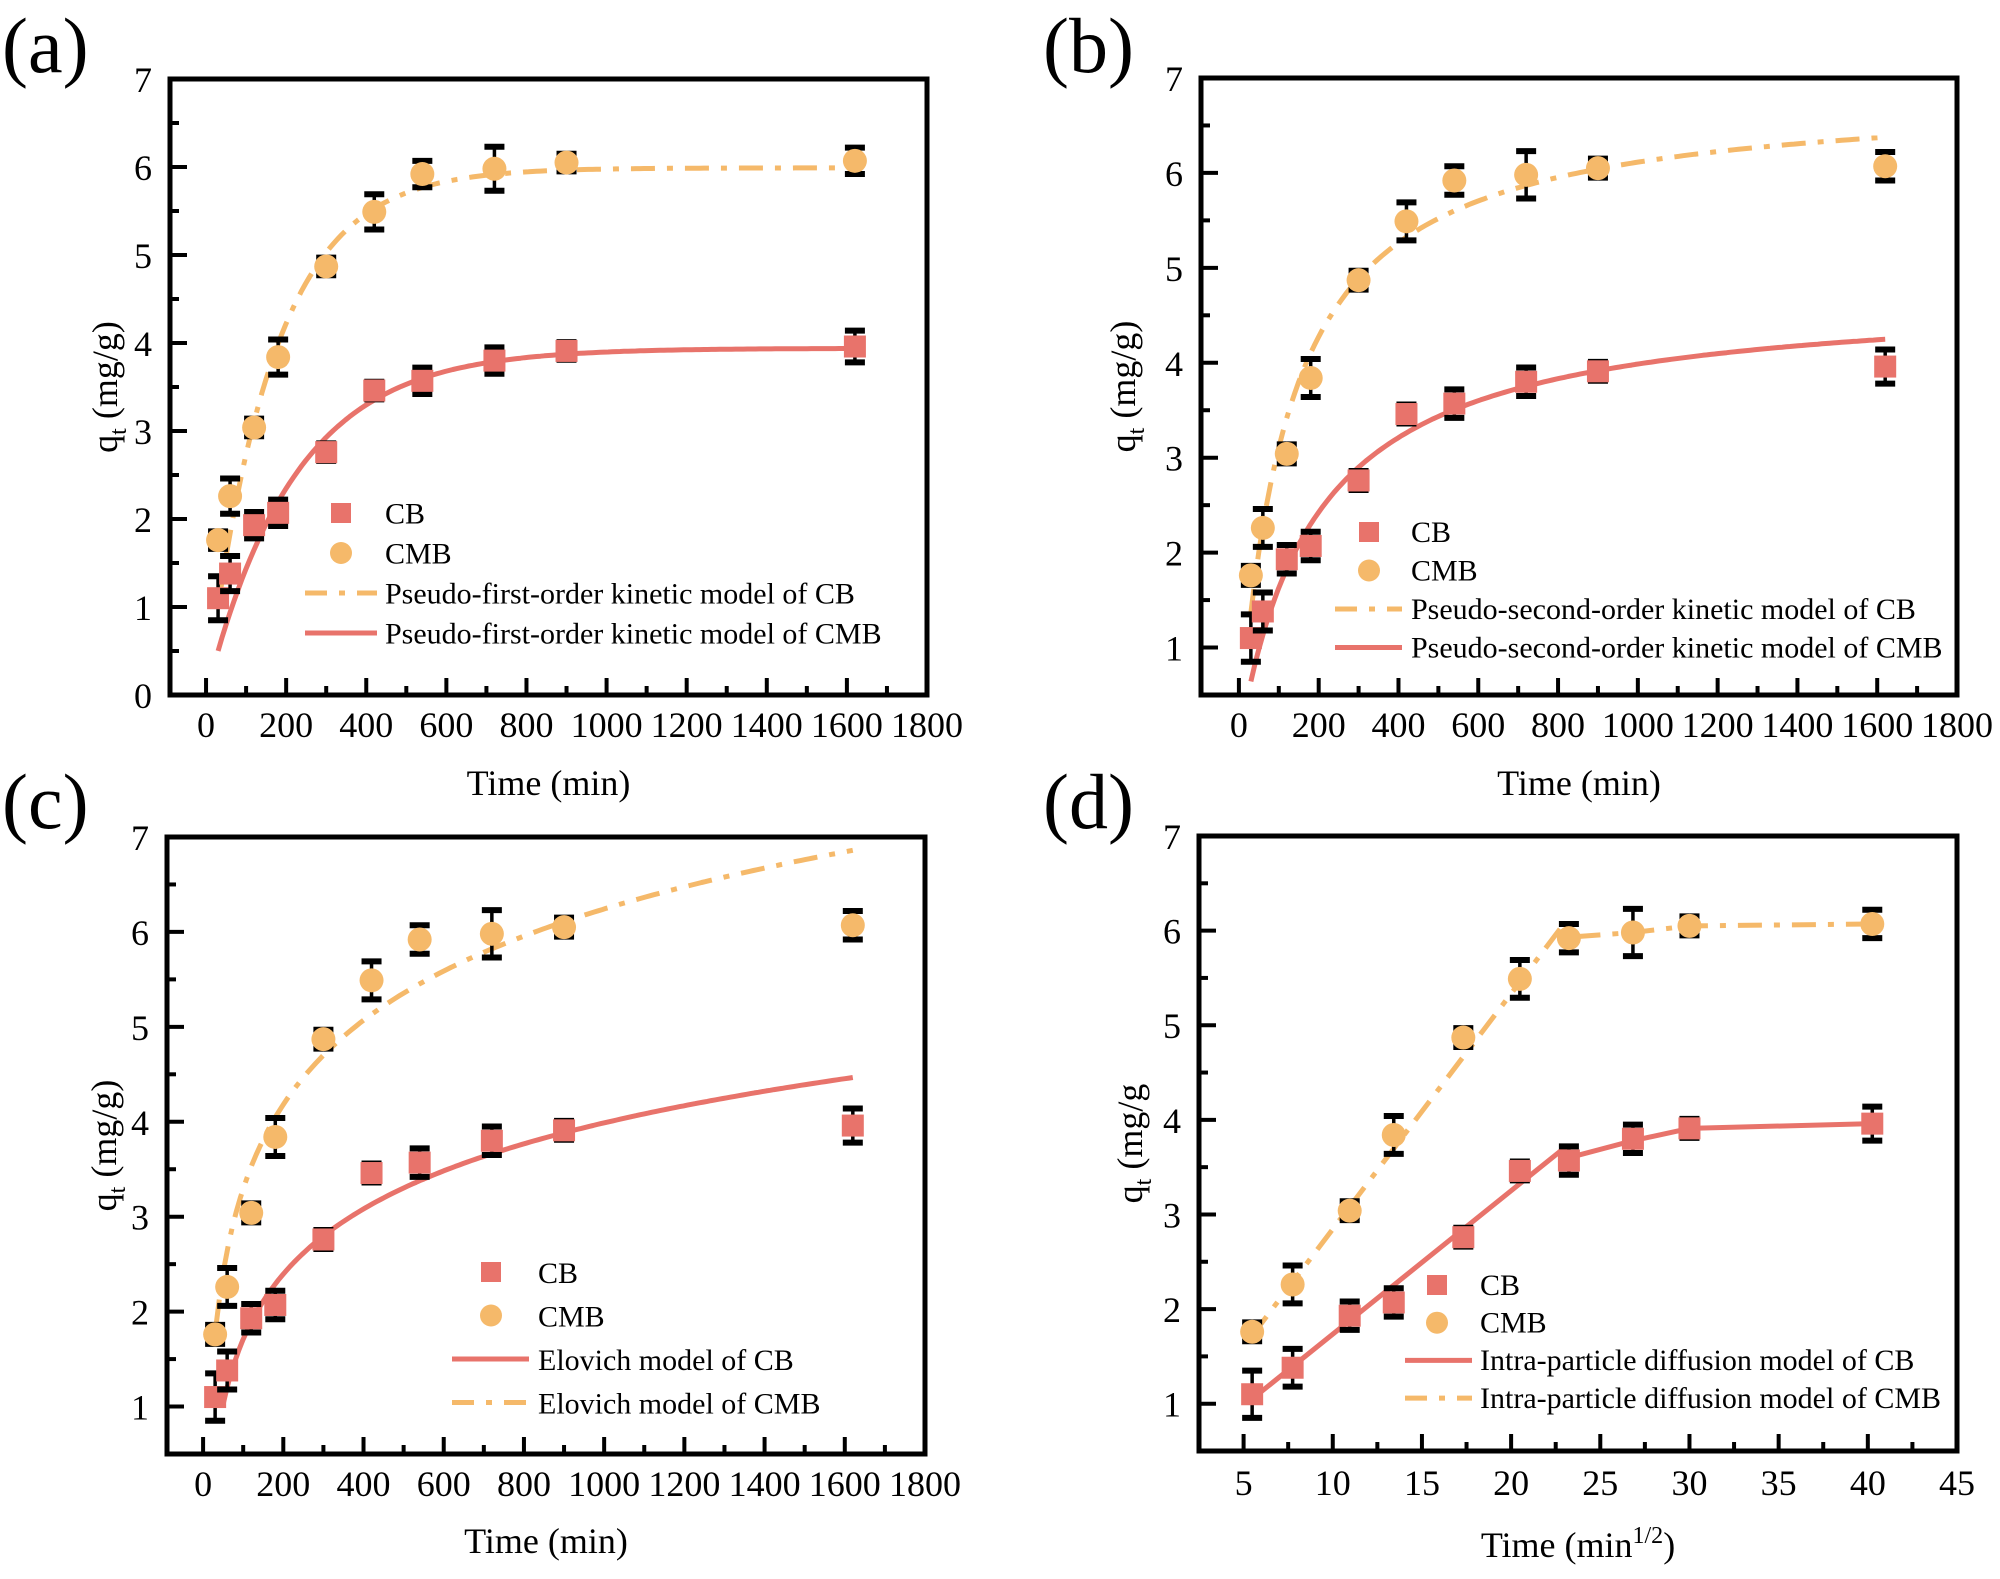 The width and height of the screenshot is (2000, 1579). I want to click on legend-label: Elovich model of CB, so click(666, 1360).